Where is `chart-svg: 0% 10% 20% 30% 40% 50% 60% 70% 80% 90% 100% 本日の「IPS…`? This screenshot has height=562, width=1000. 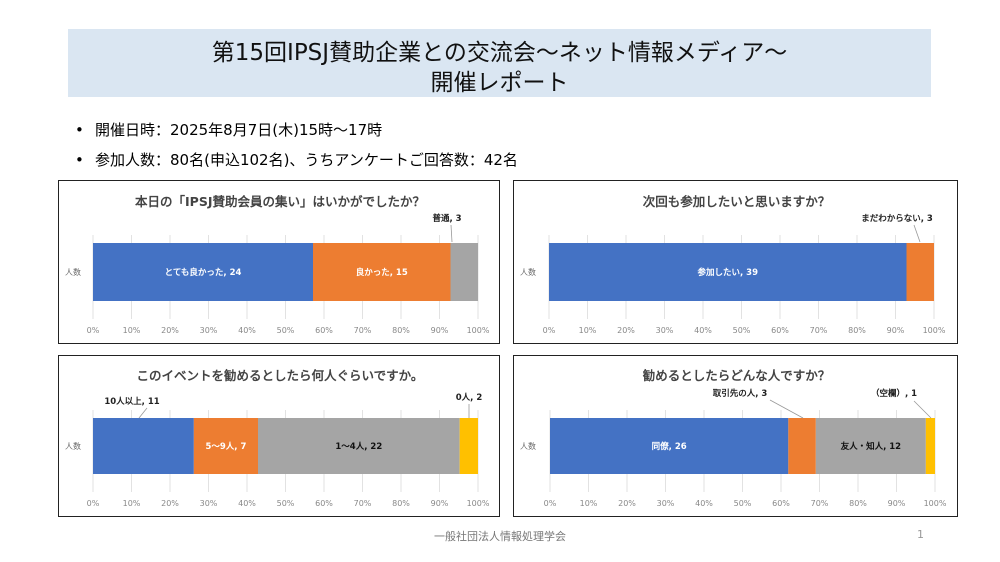
chart-svg: 0% 10% 20% 30% 40% 50% 60% 70% 80% 90% 100% 本日の「IPS… is located at coordinates (277, 264).